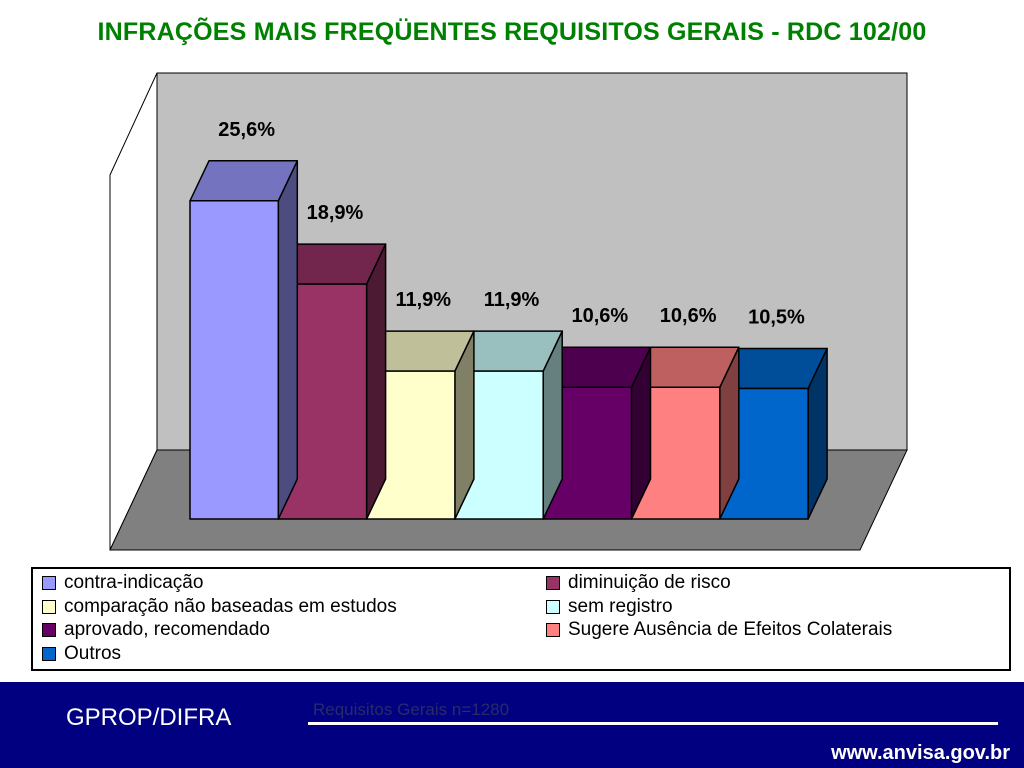 This screenshot has height=768, width=1024. Describe the element at coordinates (620, 606) in the screenshot. I see `legend-label: sem registro` at that location.